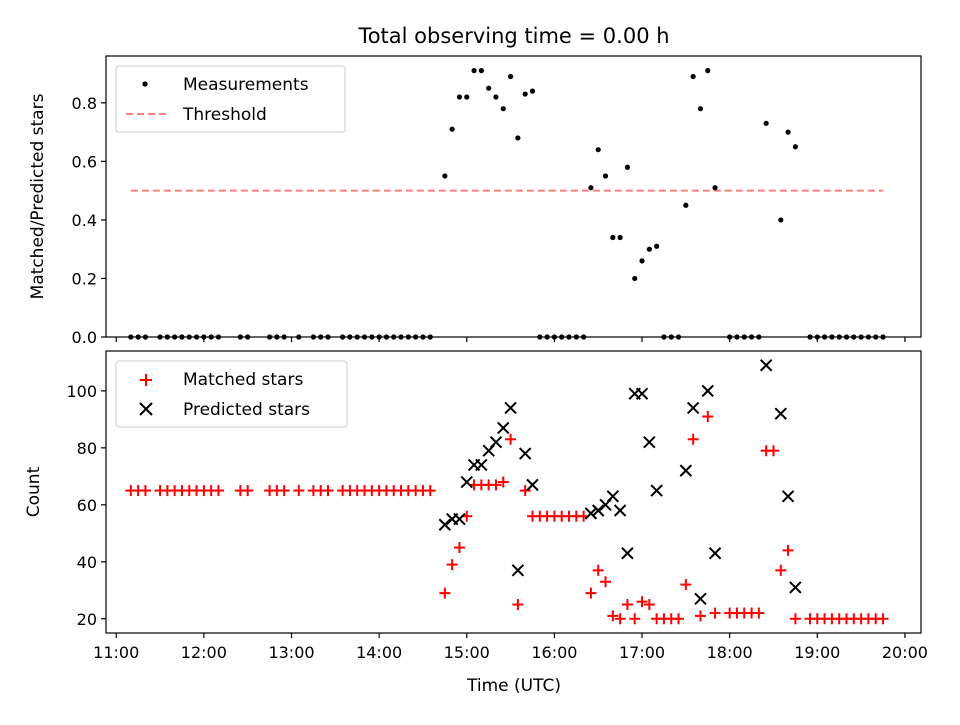 Image resolution: width=960 pixels, height=725 pixels. Describe the element at coordinates (379, 652) in the screenshot. I see `bottom-x-tick-label: 14:00` at that location.